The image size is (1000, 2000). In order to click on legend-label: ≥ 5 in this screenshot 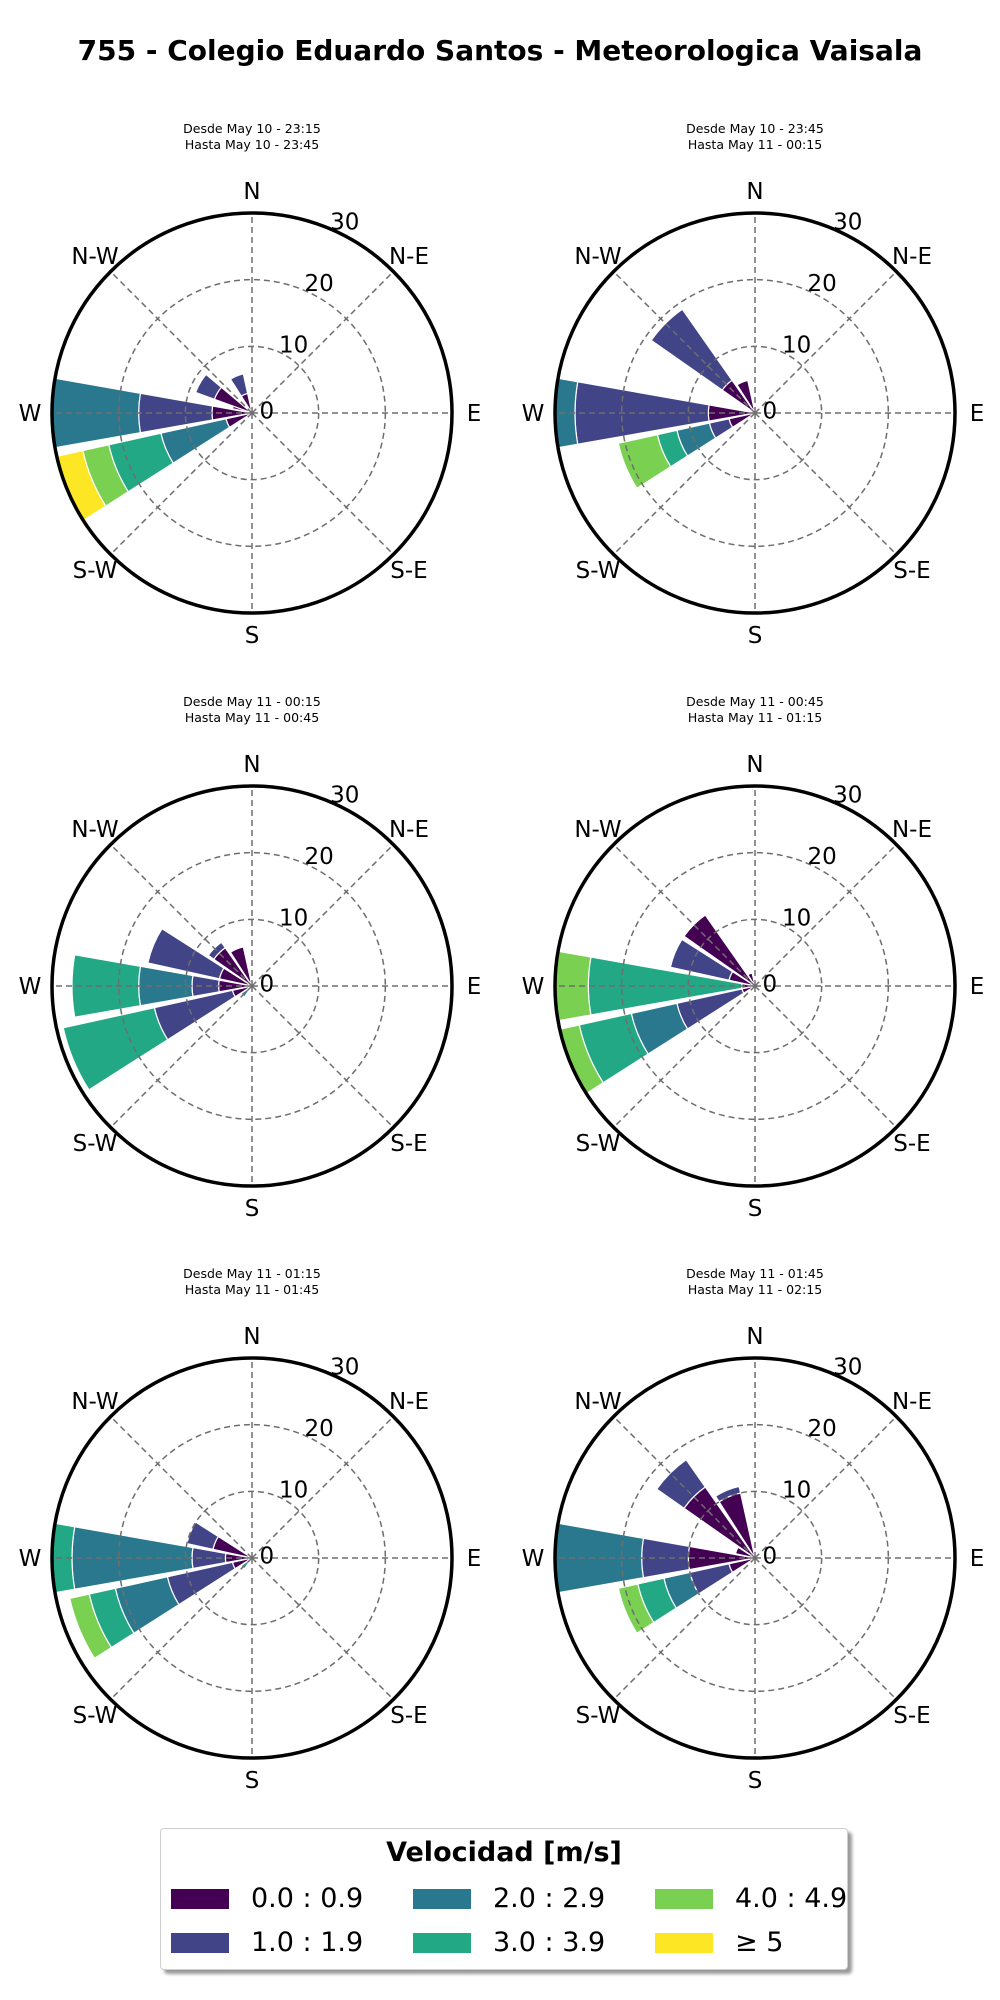, I will do `click(759, 1942)`.